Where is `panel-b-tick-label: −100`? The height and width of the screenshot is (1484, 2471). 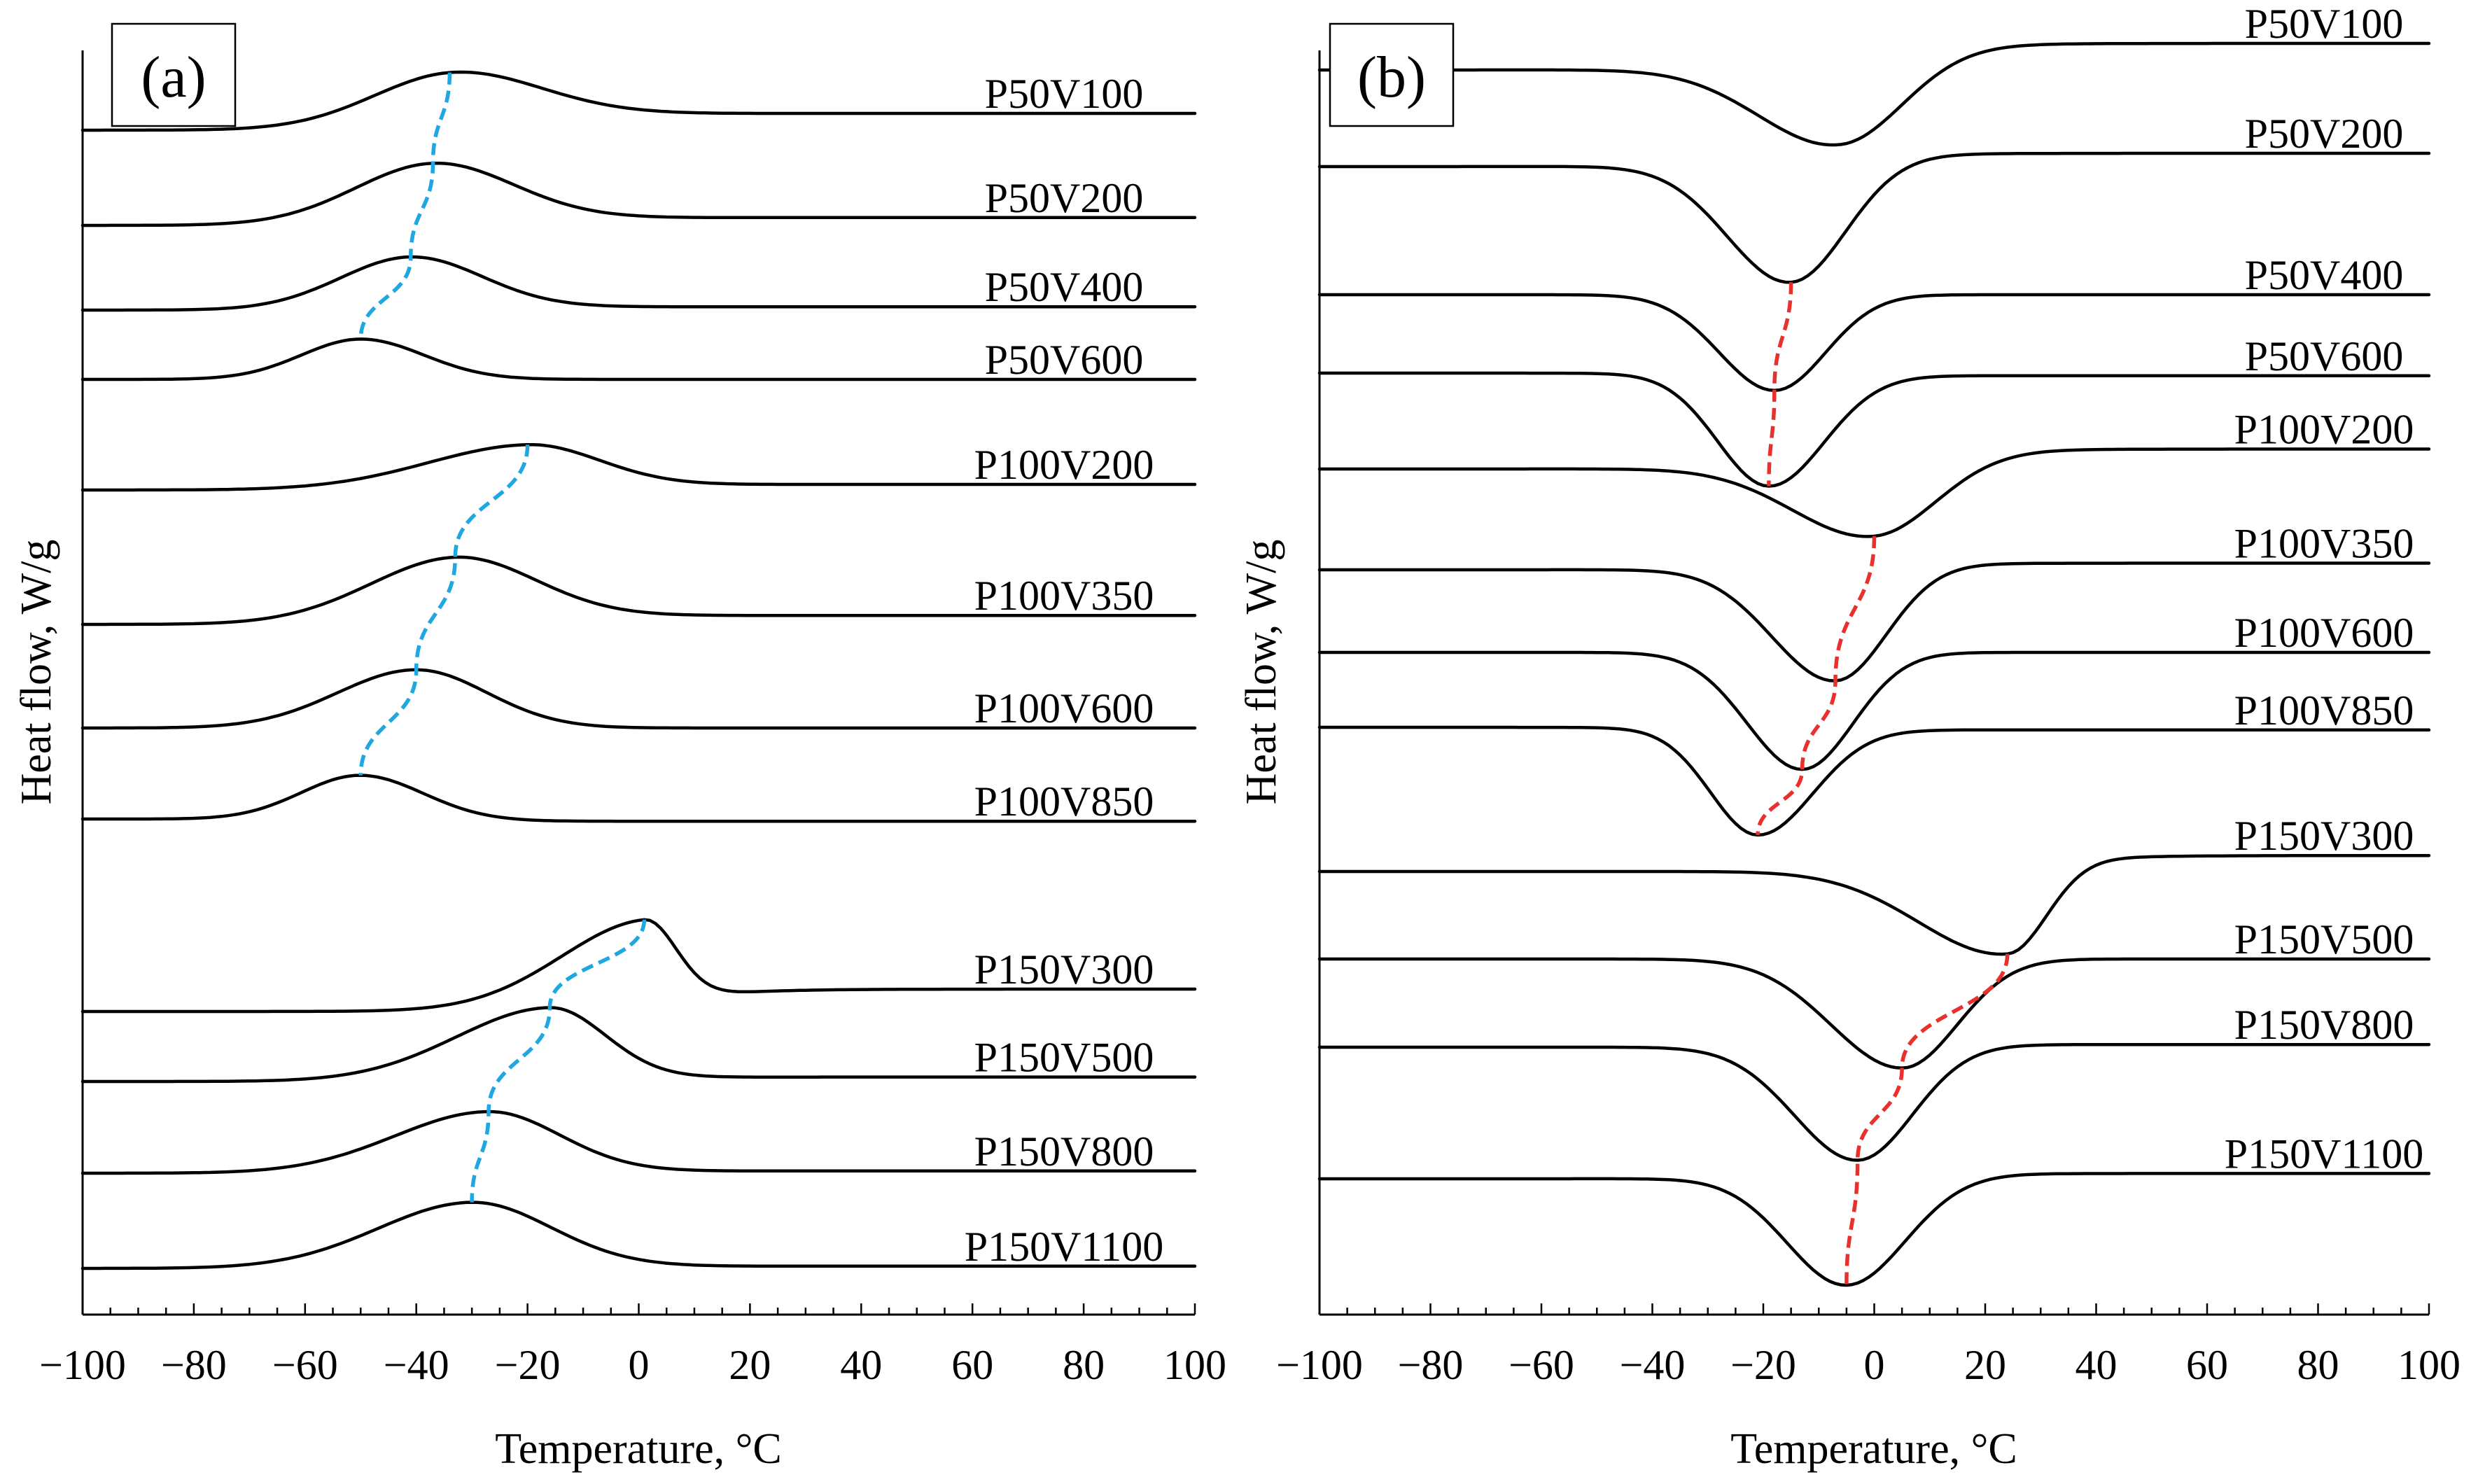
panel-b-tick-label: −100 is located at coordinates (1319, 1365).